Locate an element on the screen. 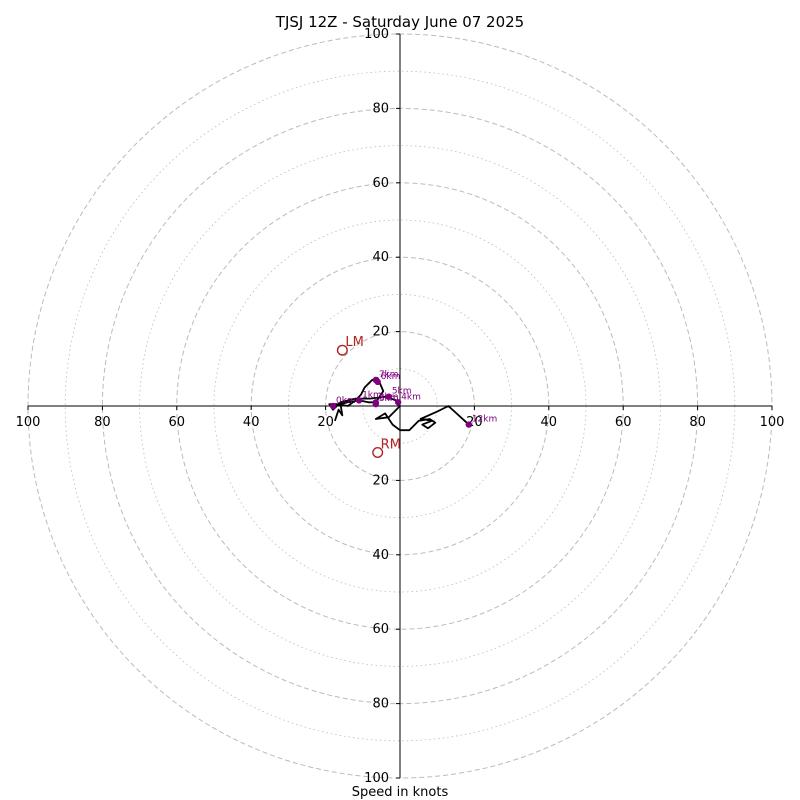  height-marker-label: 6km is located at coordinates (391, 377).